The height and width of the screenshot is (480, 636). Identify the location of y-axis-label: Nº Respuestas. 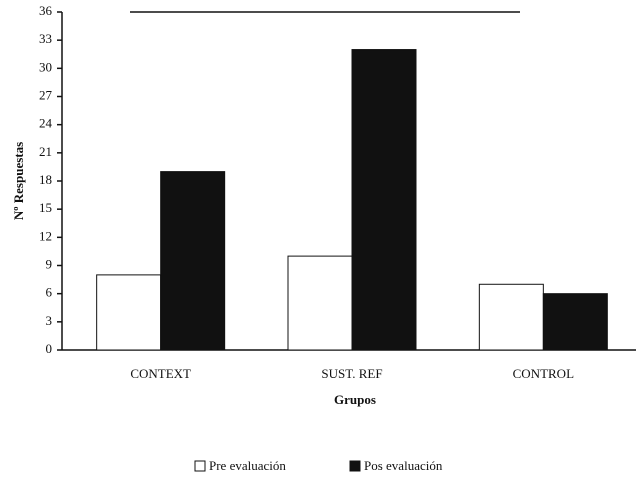
(18, 181).